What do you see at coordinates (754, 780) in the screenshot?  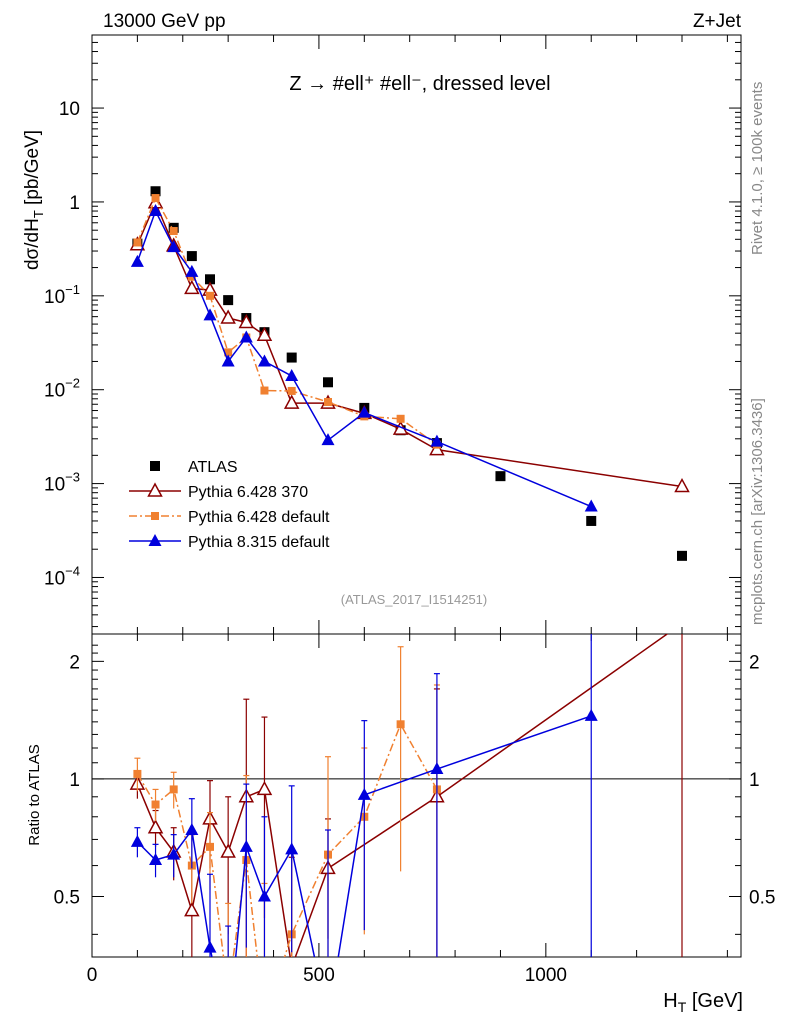 I see `ratio-tick-label-right: 1` at bounding box center [754, 780].